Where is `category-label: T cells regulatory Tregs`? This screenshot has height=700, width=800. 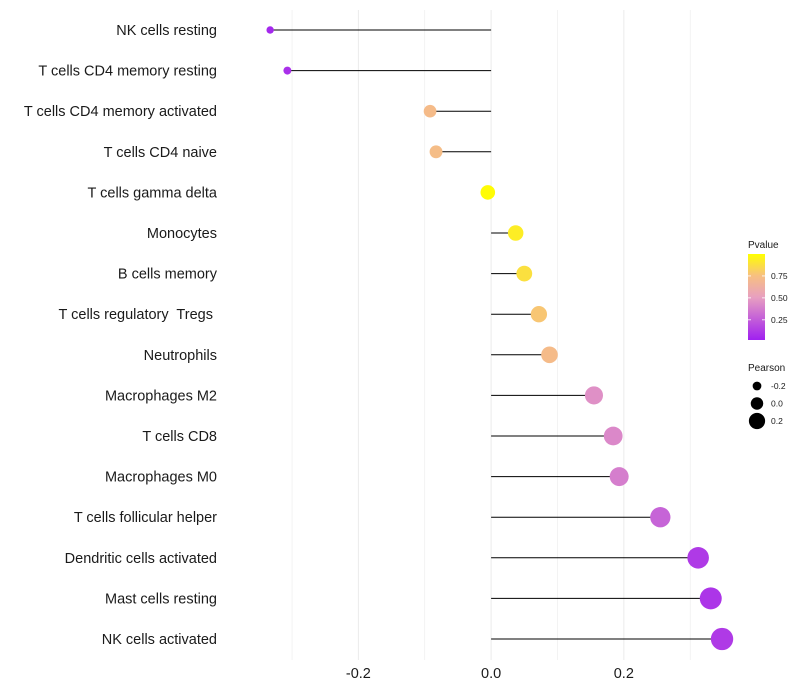
category-label: T cells regulatory Tregs is located at coordinates (138, 315).